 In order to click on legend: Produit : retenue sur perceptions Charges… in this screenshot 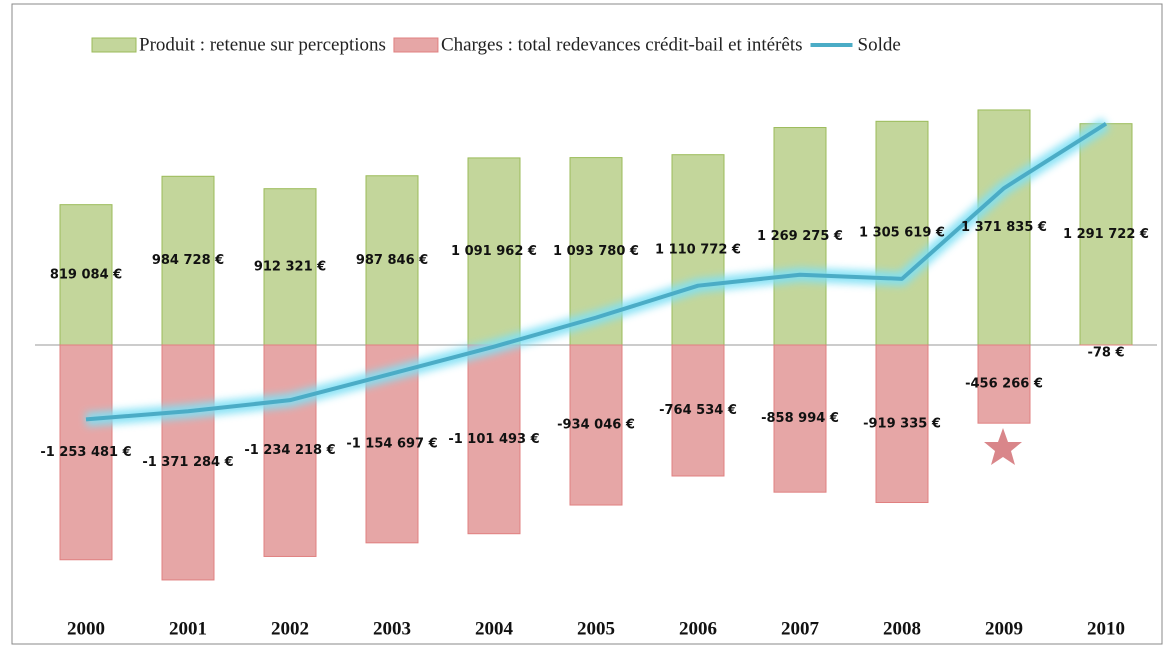, I will do `click(496, 44)`.